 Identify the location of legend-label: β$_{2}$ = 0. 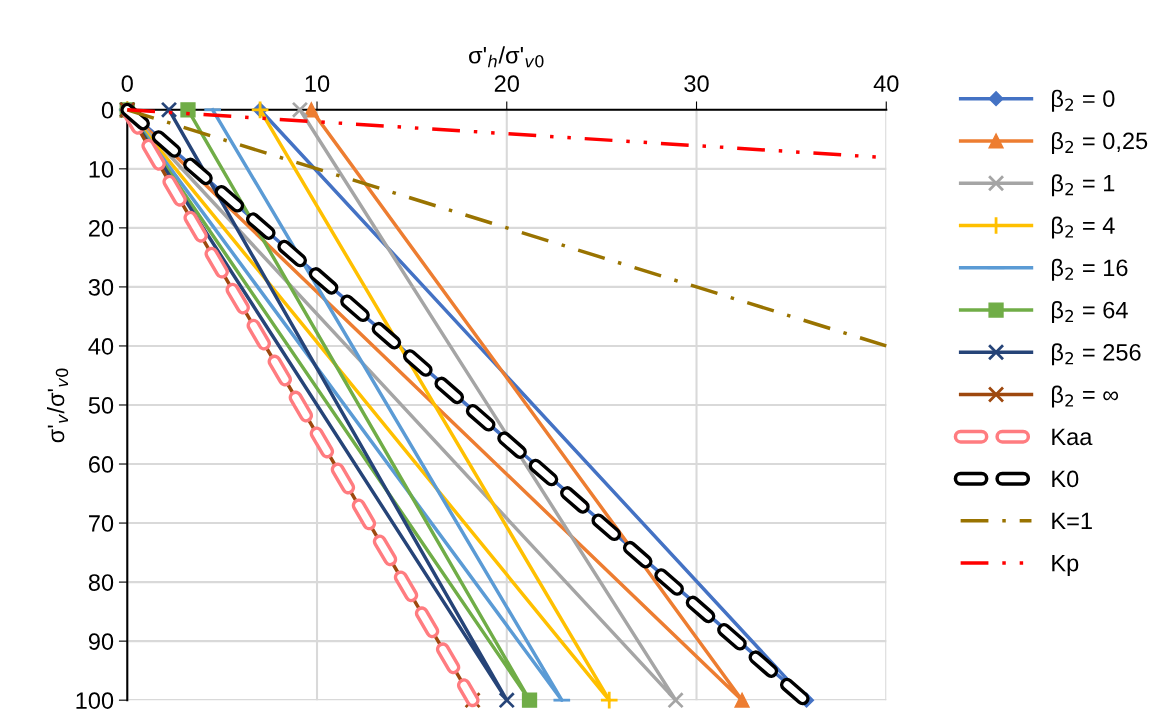
(1083, 100).